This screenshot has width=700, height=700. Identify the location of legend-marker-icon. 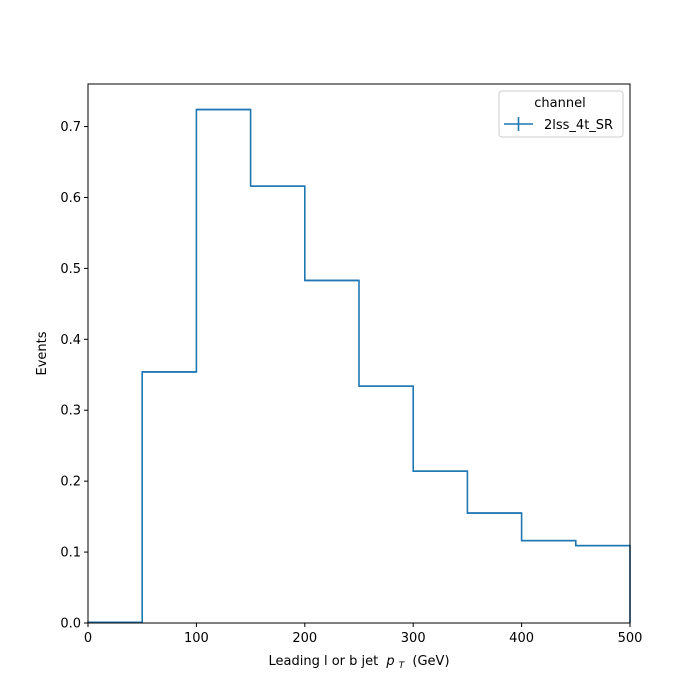
(518, 124).